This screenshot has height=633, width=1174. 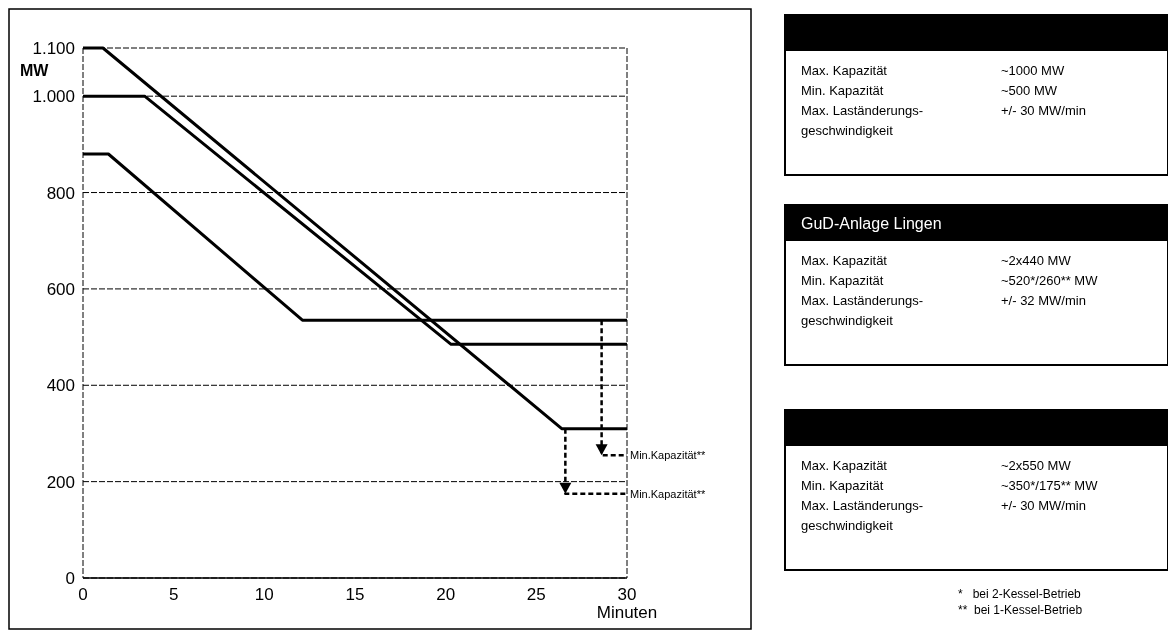 What do you see at coordinates (1036, 260) in the screenshot?
I see `text: ~2x440 MW` at bounding box center [1036, 260].